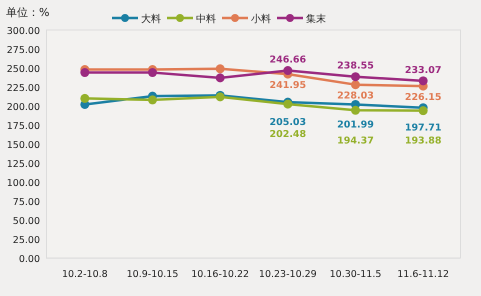 Image resolution: width=481 pixels, height=296 pixels. What do you see at coordinates (287, 86) in the screenshot?
I see `data-label: 241.95` at bounding box center [287, 86].